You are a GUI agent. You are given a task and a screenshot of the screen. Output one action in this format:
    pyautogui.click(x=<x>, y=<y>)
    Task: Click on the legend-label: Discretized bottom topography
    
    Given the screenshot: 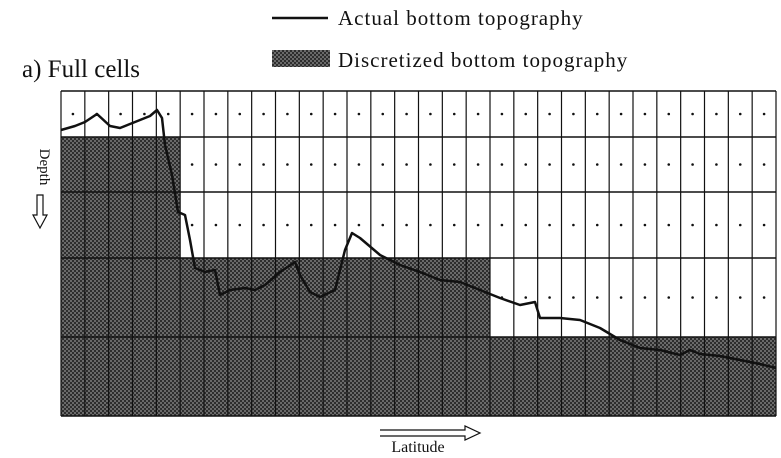 What is the action you would take?
    pyautogui.click(x=483, y=60)
    